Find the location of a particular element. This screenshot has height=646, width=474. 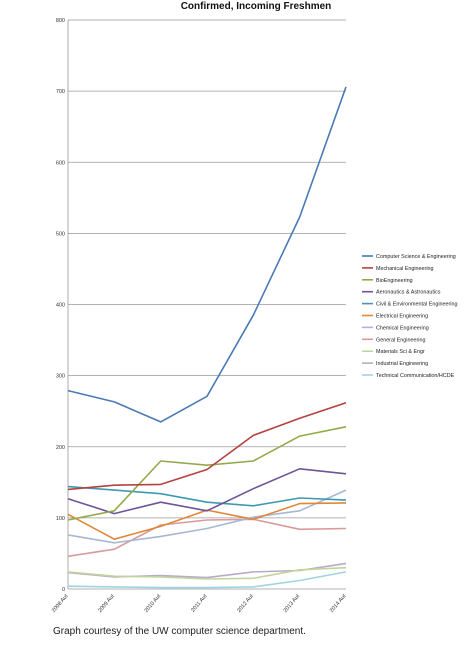

legend-label: Industrial Engineering is located at coordinates (402, 364).